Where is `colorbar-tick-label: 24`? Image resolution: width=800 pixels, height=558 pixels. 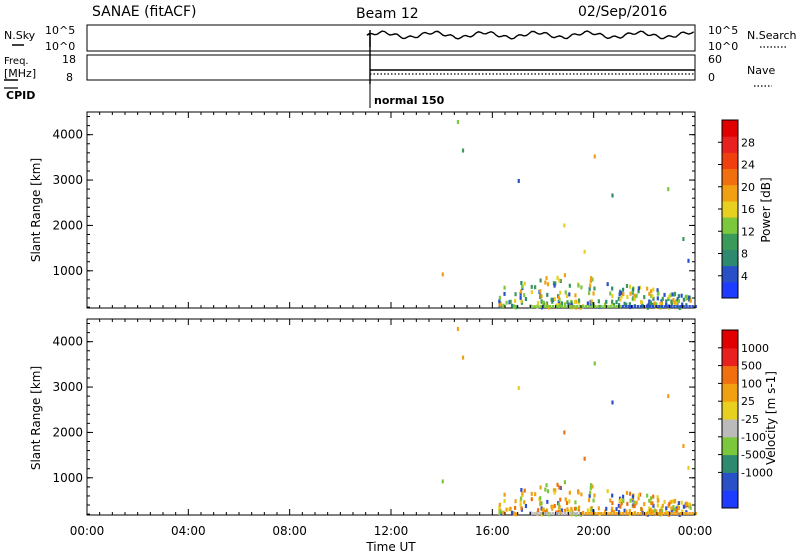 colorbar-tick-label: 24 is located at coordinates (748, 165).